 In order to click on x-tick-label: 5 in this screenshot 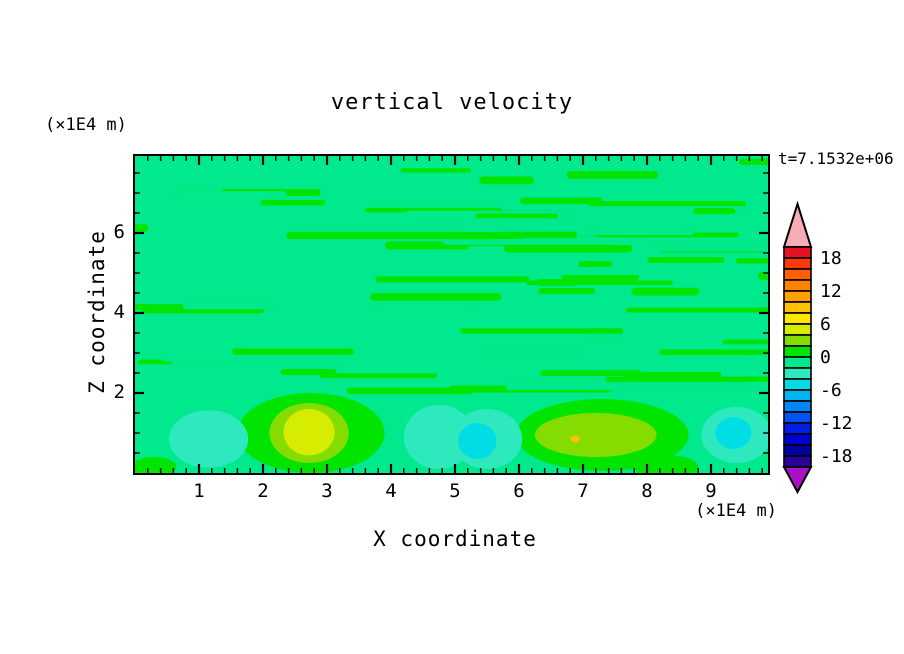, I will do `click(455, 491)`.